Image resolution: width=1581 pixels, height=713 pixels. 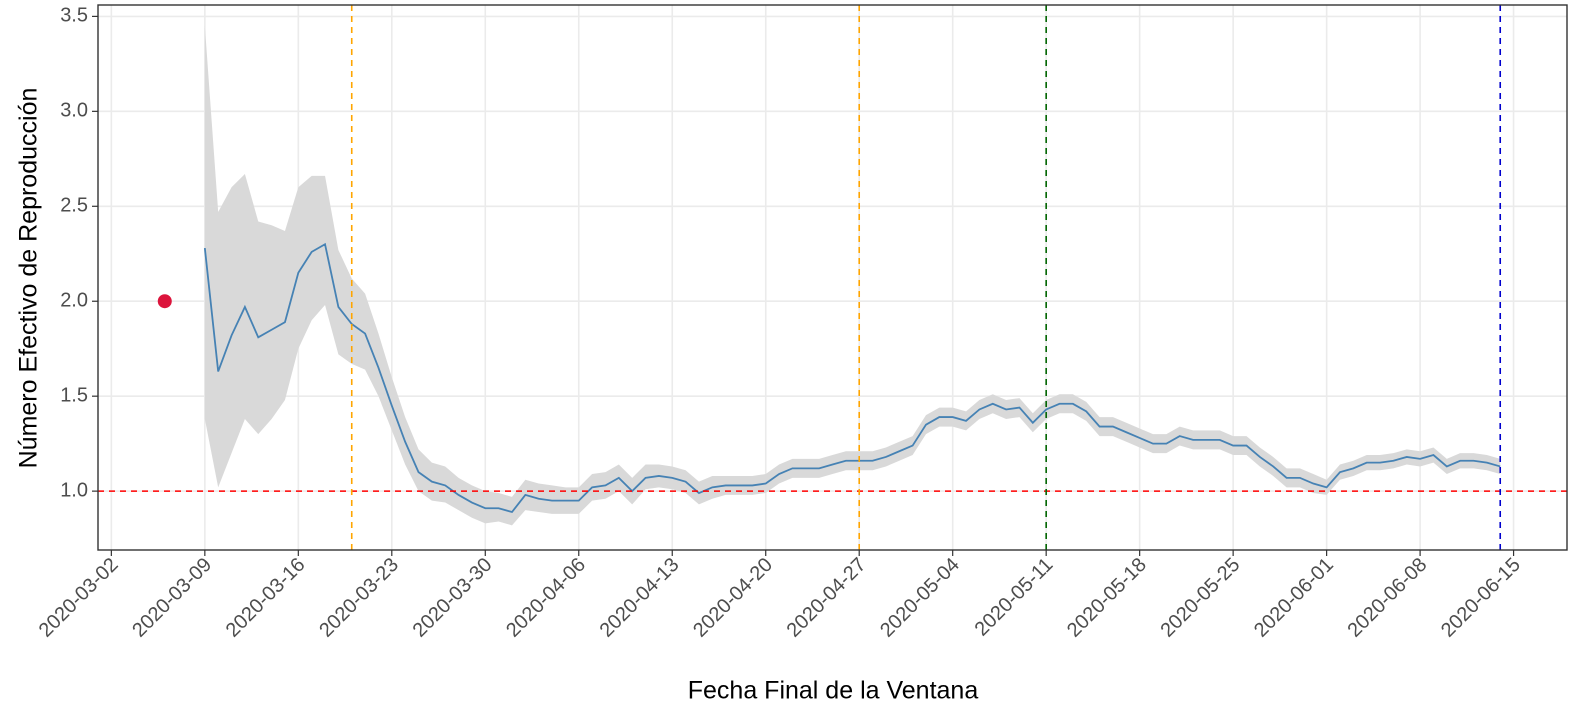 What do you see at coordinates (1201, 598) in the screenshot?
I see `x-tick-label: 2020-05-25` at bounding box center [1201, 598].